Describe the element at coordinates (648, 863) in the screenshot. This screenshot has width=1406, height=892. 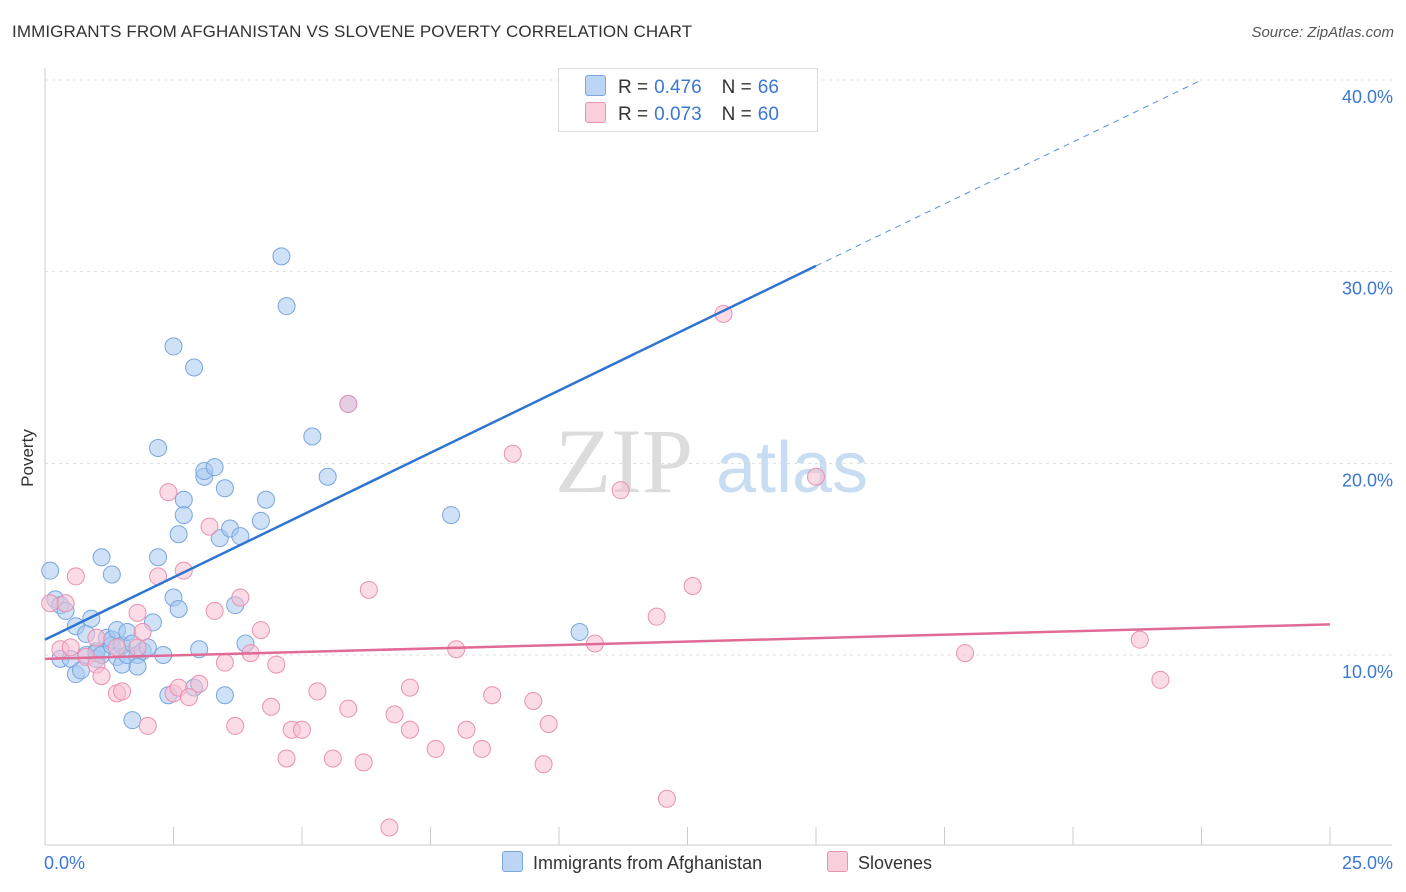
I see `legend-label: Immigrants from Afghanistan` at that location.